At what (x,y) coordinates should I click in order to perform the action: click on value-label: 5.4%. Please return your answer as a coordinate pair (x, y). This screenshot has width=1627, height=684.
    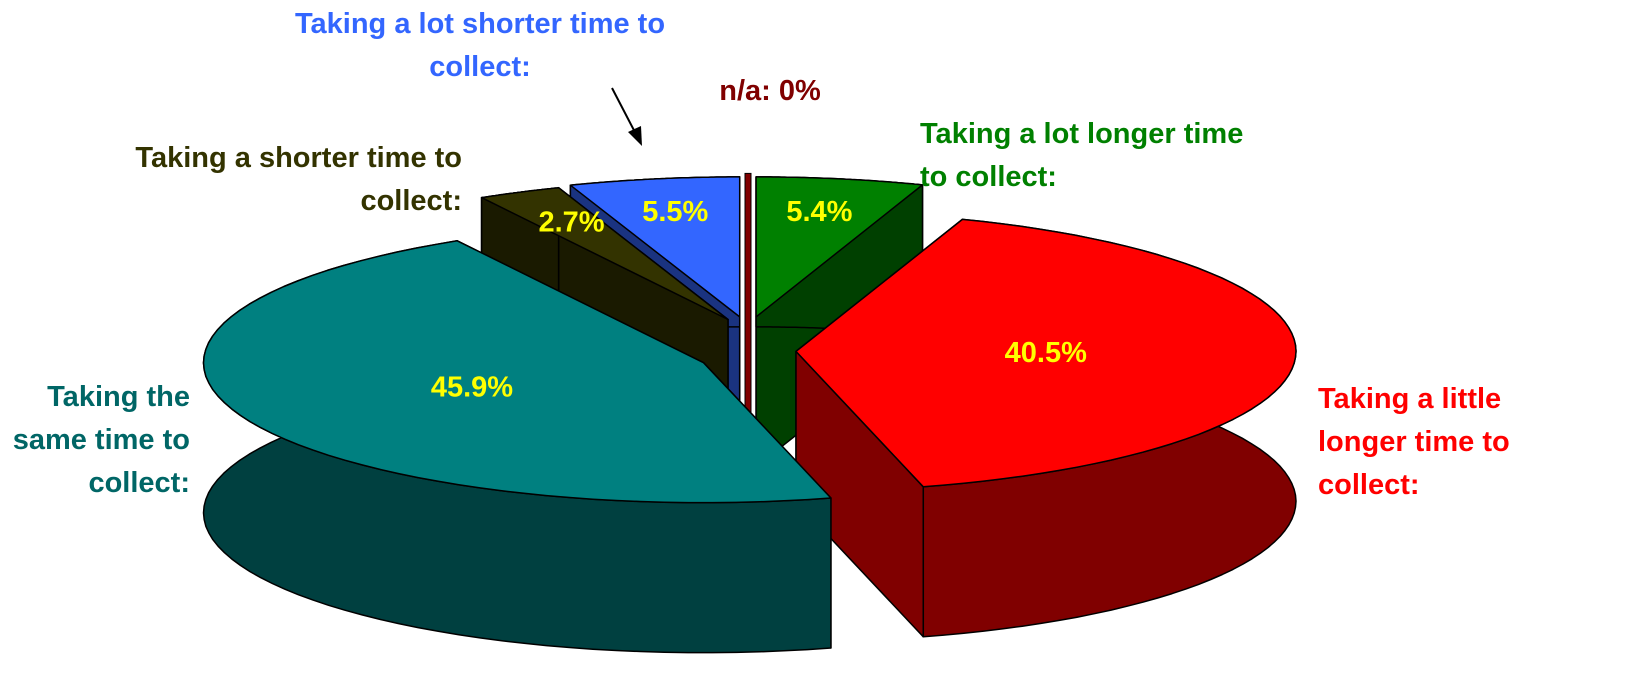
    Looking at the image, I should click on (819, 212).